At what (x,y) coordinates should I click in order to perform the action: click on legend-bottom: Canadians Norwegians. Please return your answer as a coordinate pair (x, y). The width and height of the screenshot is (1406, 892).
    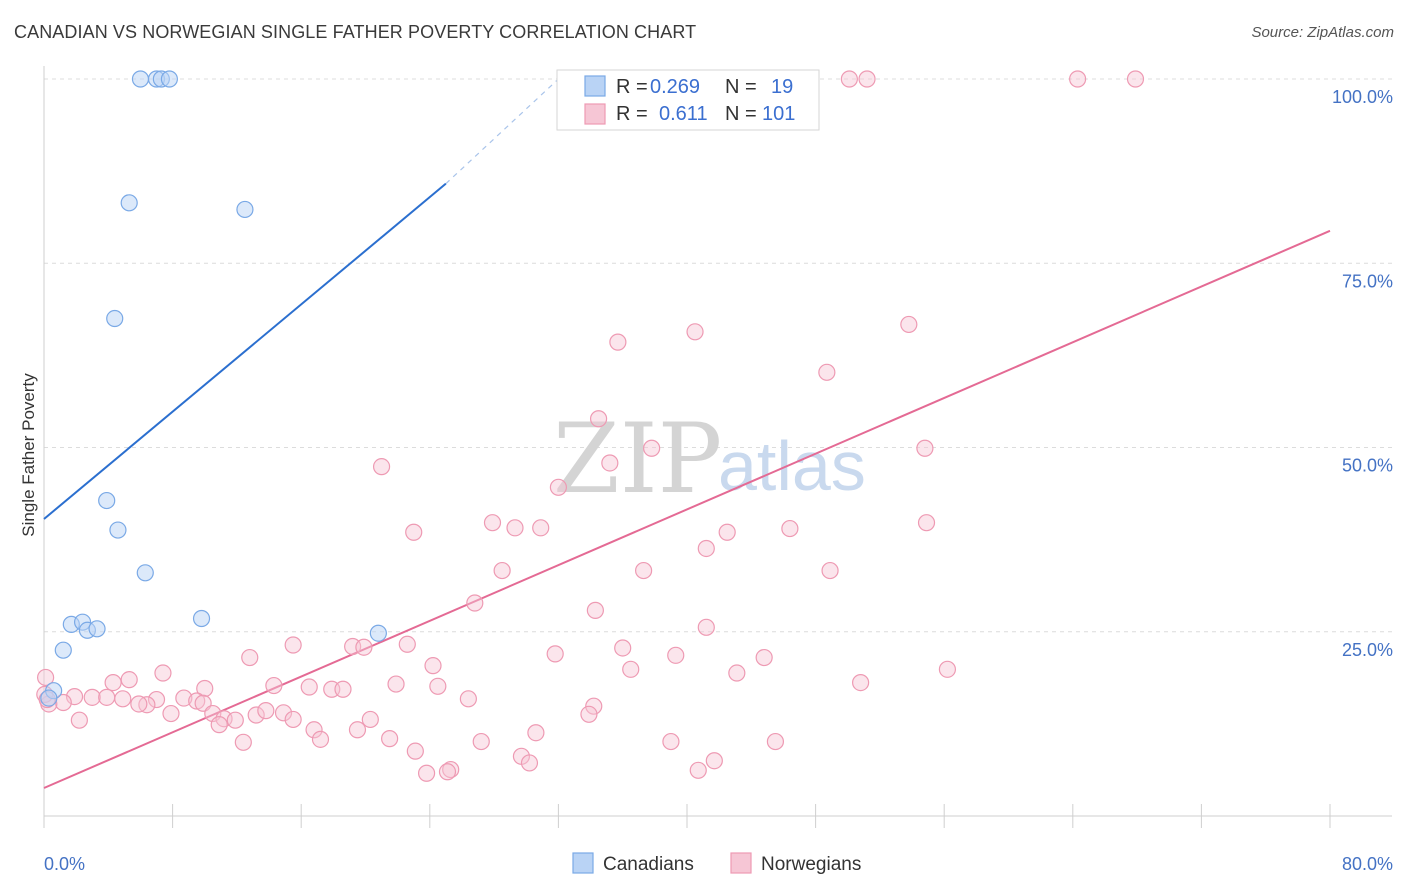
    Looking at the image, I should click on (716, 863).